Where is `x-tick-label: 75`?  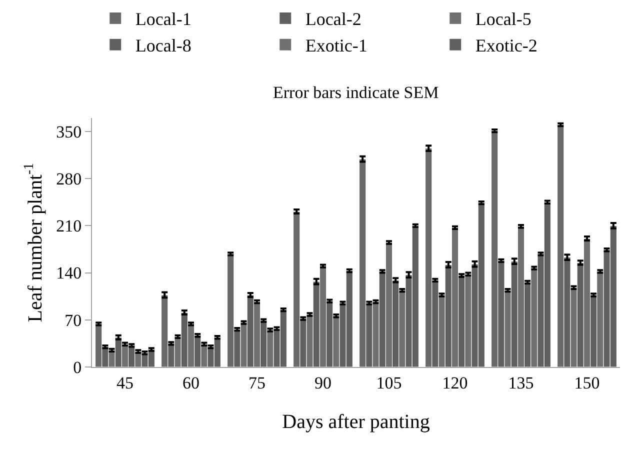 x-tick-label: 75 is located at coordinates (257, 382).